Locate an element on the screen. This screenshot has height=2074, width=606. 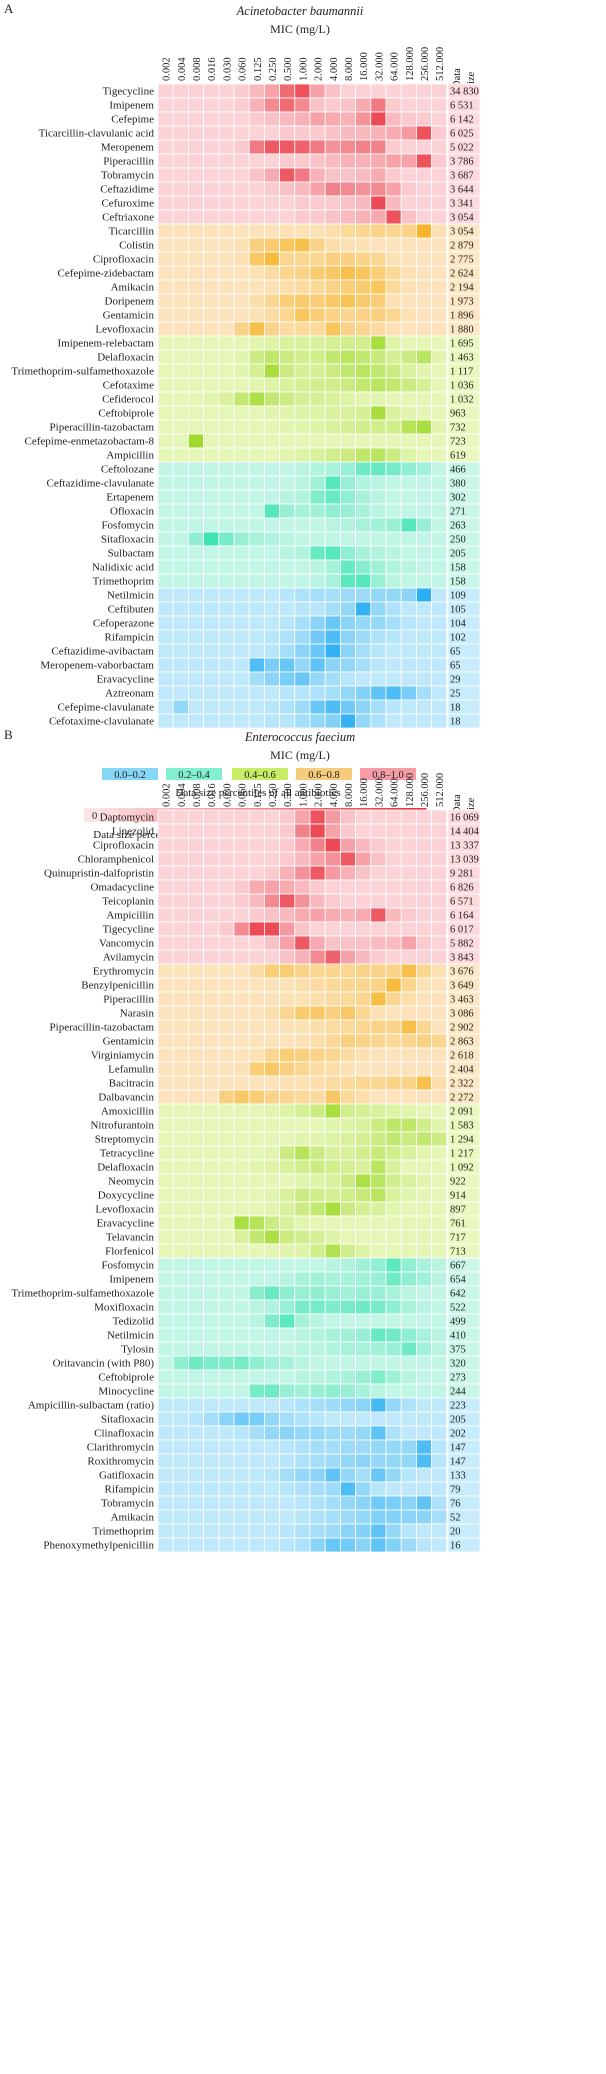
x-tick-label: 8.000 is located at coordinates (349, 69).